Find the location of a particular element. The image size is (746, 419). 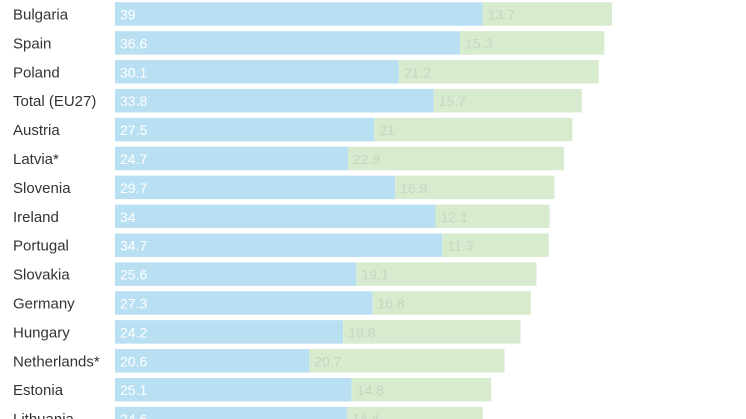

category-label-slovenia: Slovenia is located at coordinates (42, 188).